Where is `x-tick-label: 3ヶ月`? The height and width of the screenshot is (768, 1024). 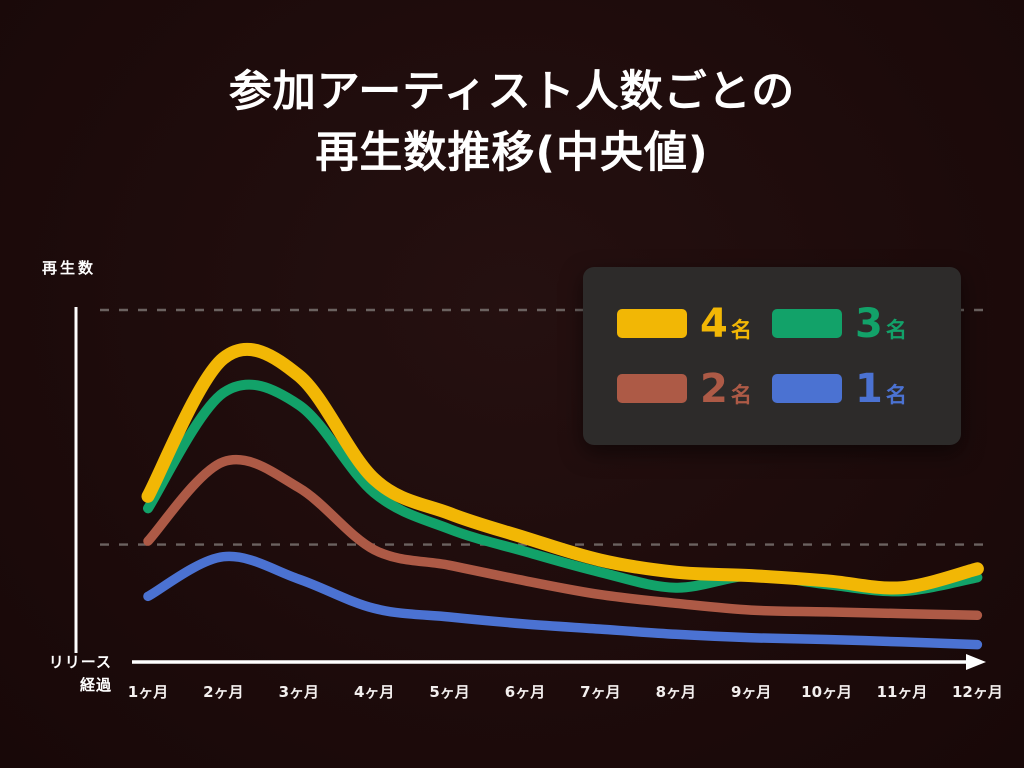 x-tick-label: 3ヶ月 is located at coordinates (299, 692).